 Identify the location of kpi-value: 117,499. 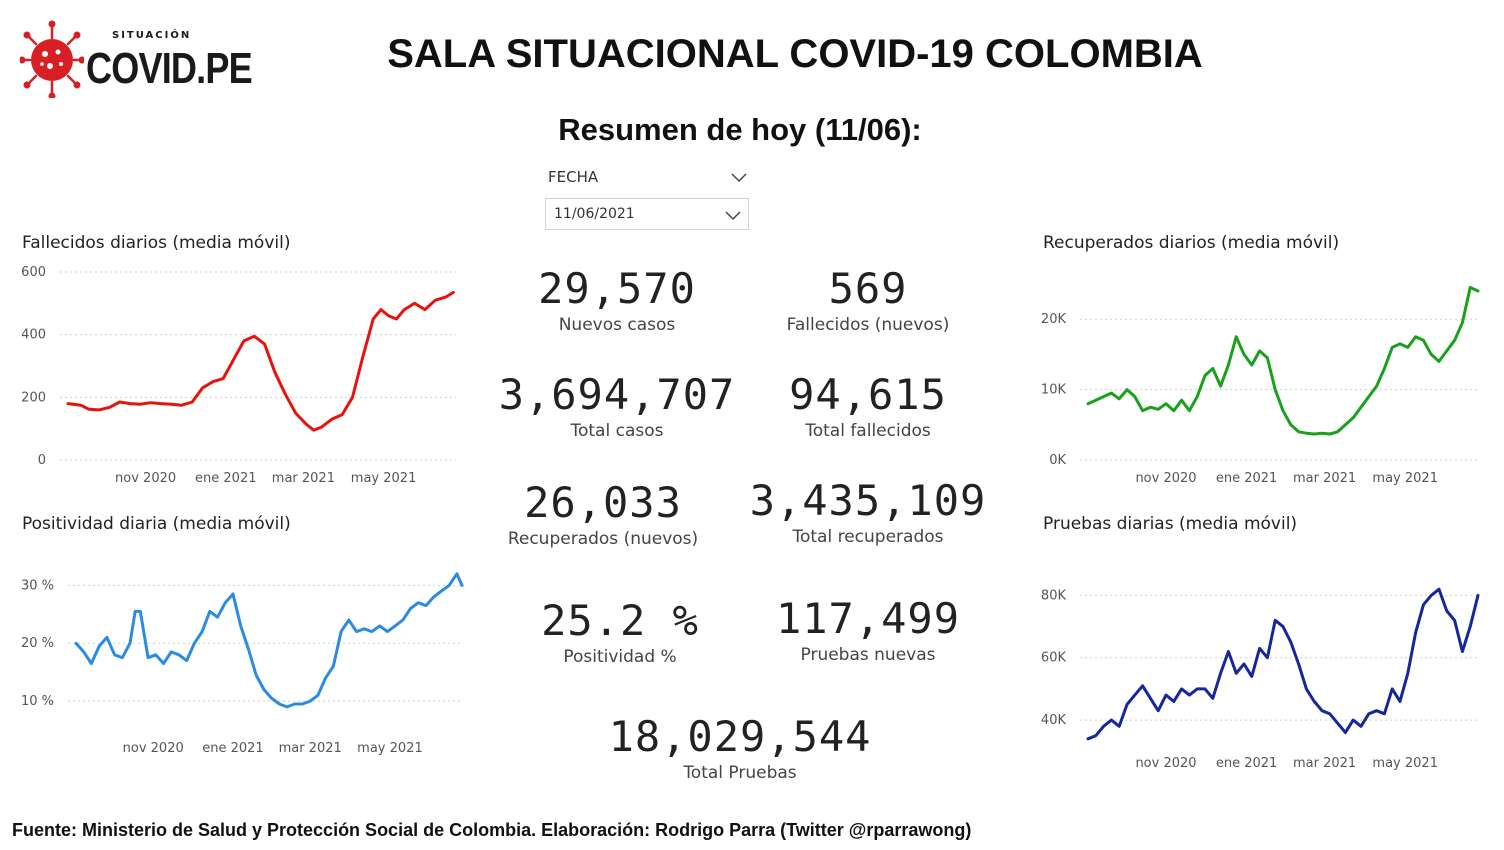
(867, 618).